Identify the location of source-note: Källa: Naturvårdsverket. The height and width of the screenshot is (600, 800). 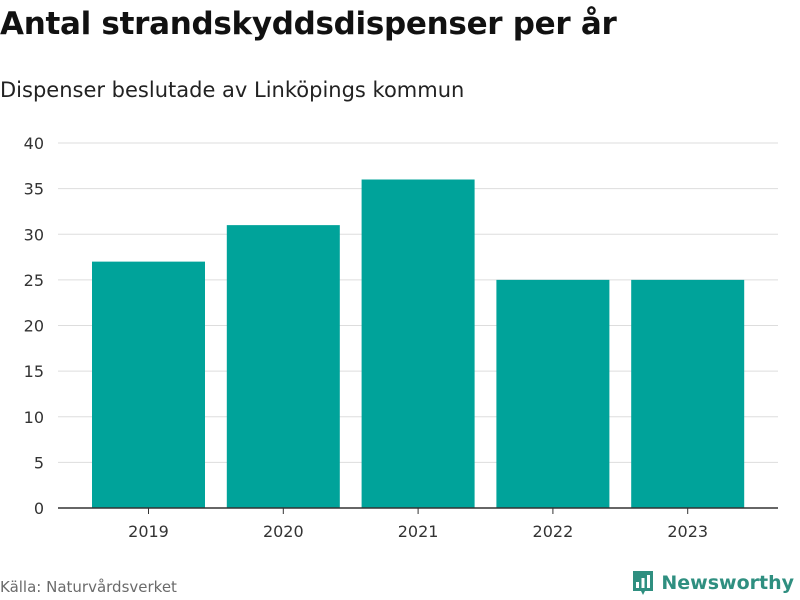
(88, 587).